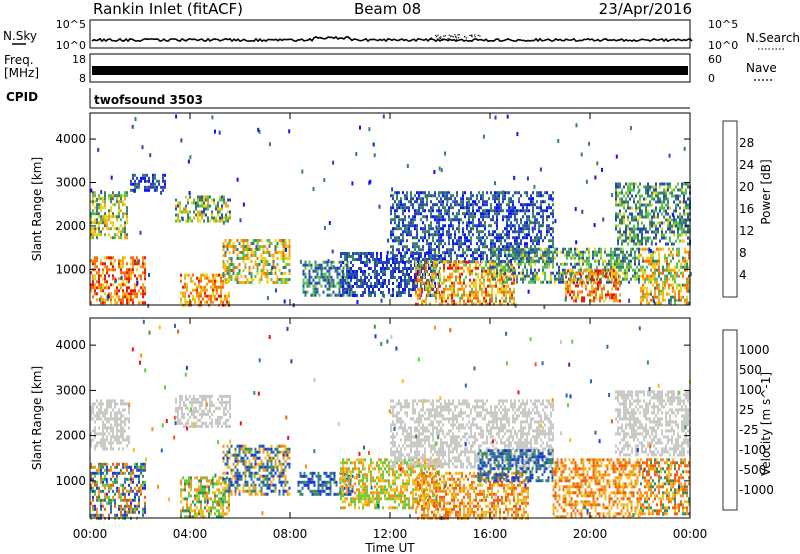 This screenshot has height=554, width=800. I want to click on noise-panel: N.Sky 10^5 10^0 10^5 10^0 N.Search, so click(401, 35).